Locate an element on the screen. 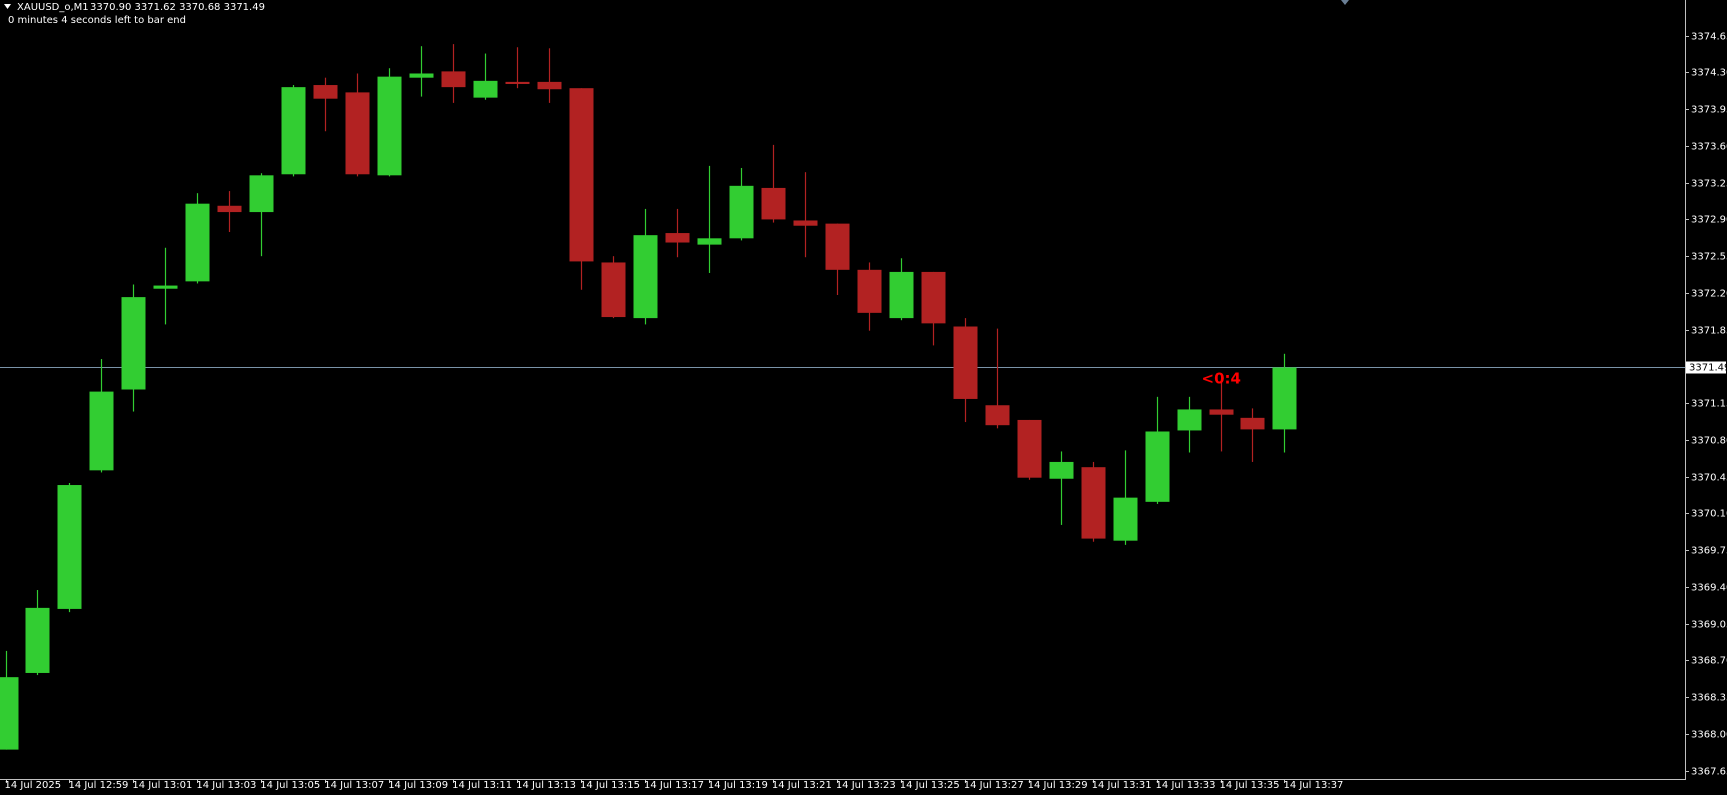 The image size is (1727, 795). timer-annotation: <0:4 is located at coordinates (1221, 379).